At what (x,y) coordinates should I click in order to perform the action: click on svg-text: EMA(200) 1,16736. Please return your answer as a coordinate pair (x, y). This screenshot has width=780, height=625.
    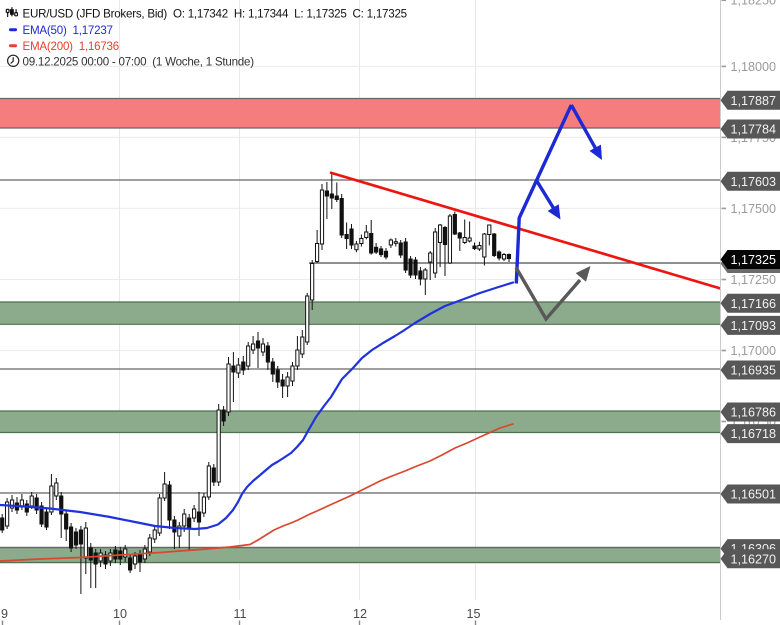
    Looking at the image, I should click on (71, 46).